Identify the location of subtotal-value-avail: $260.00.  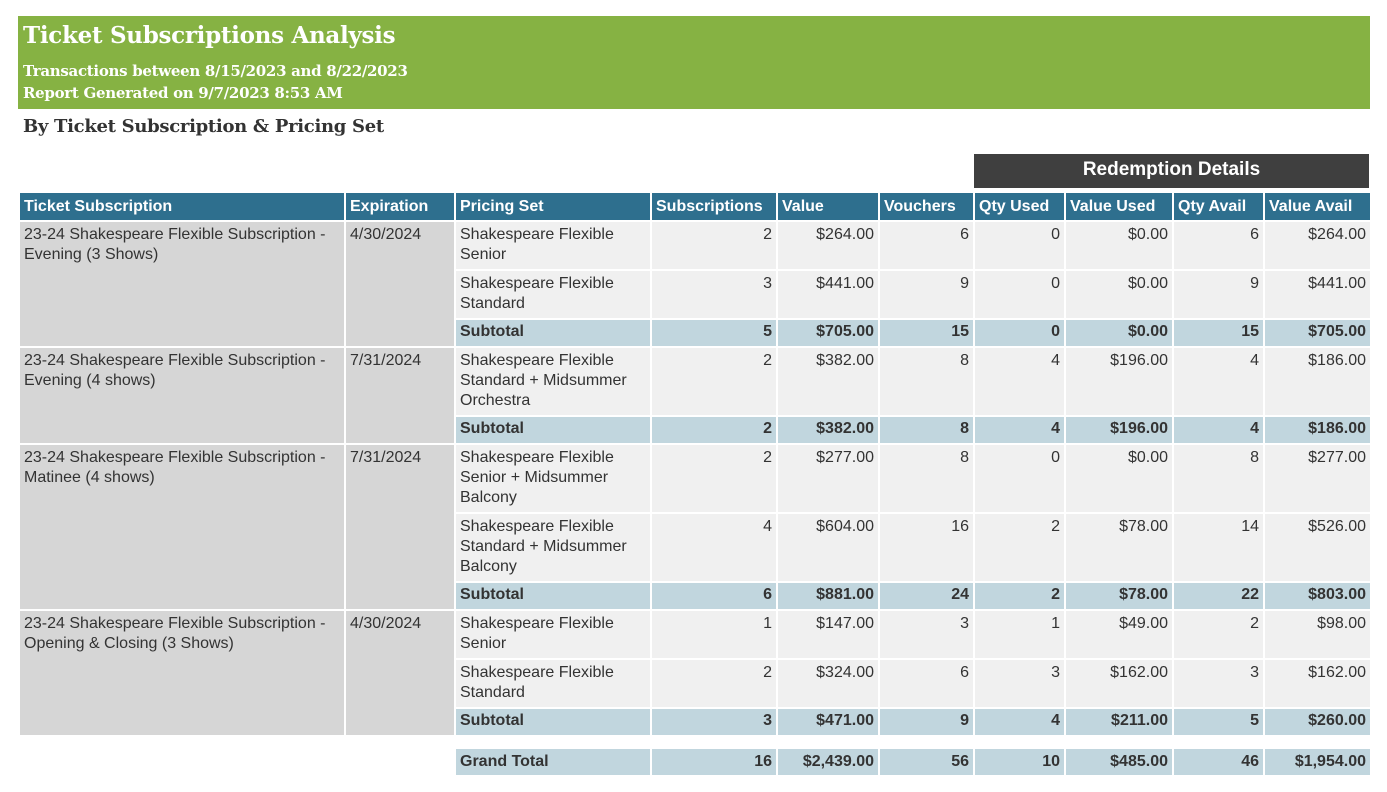
(1317, 722).